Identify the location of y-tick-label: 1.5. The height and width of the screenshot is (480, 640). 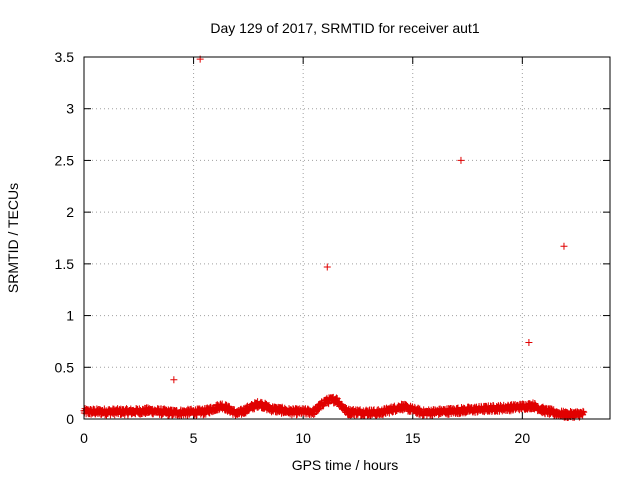
(65, 264).